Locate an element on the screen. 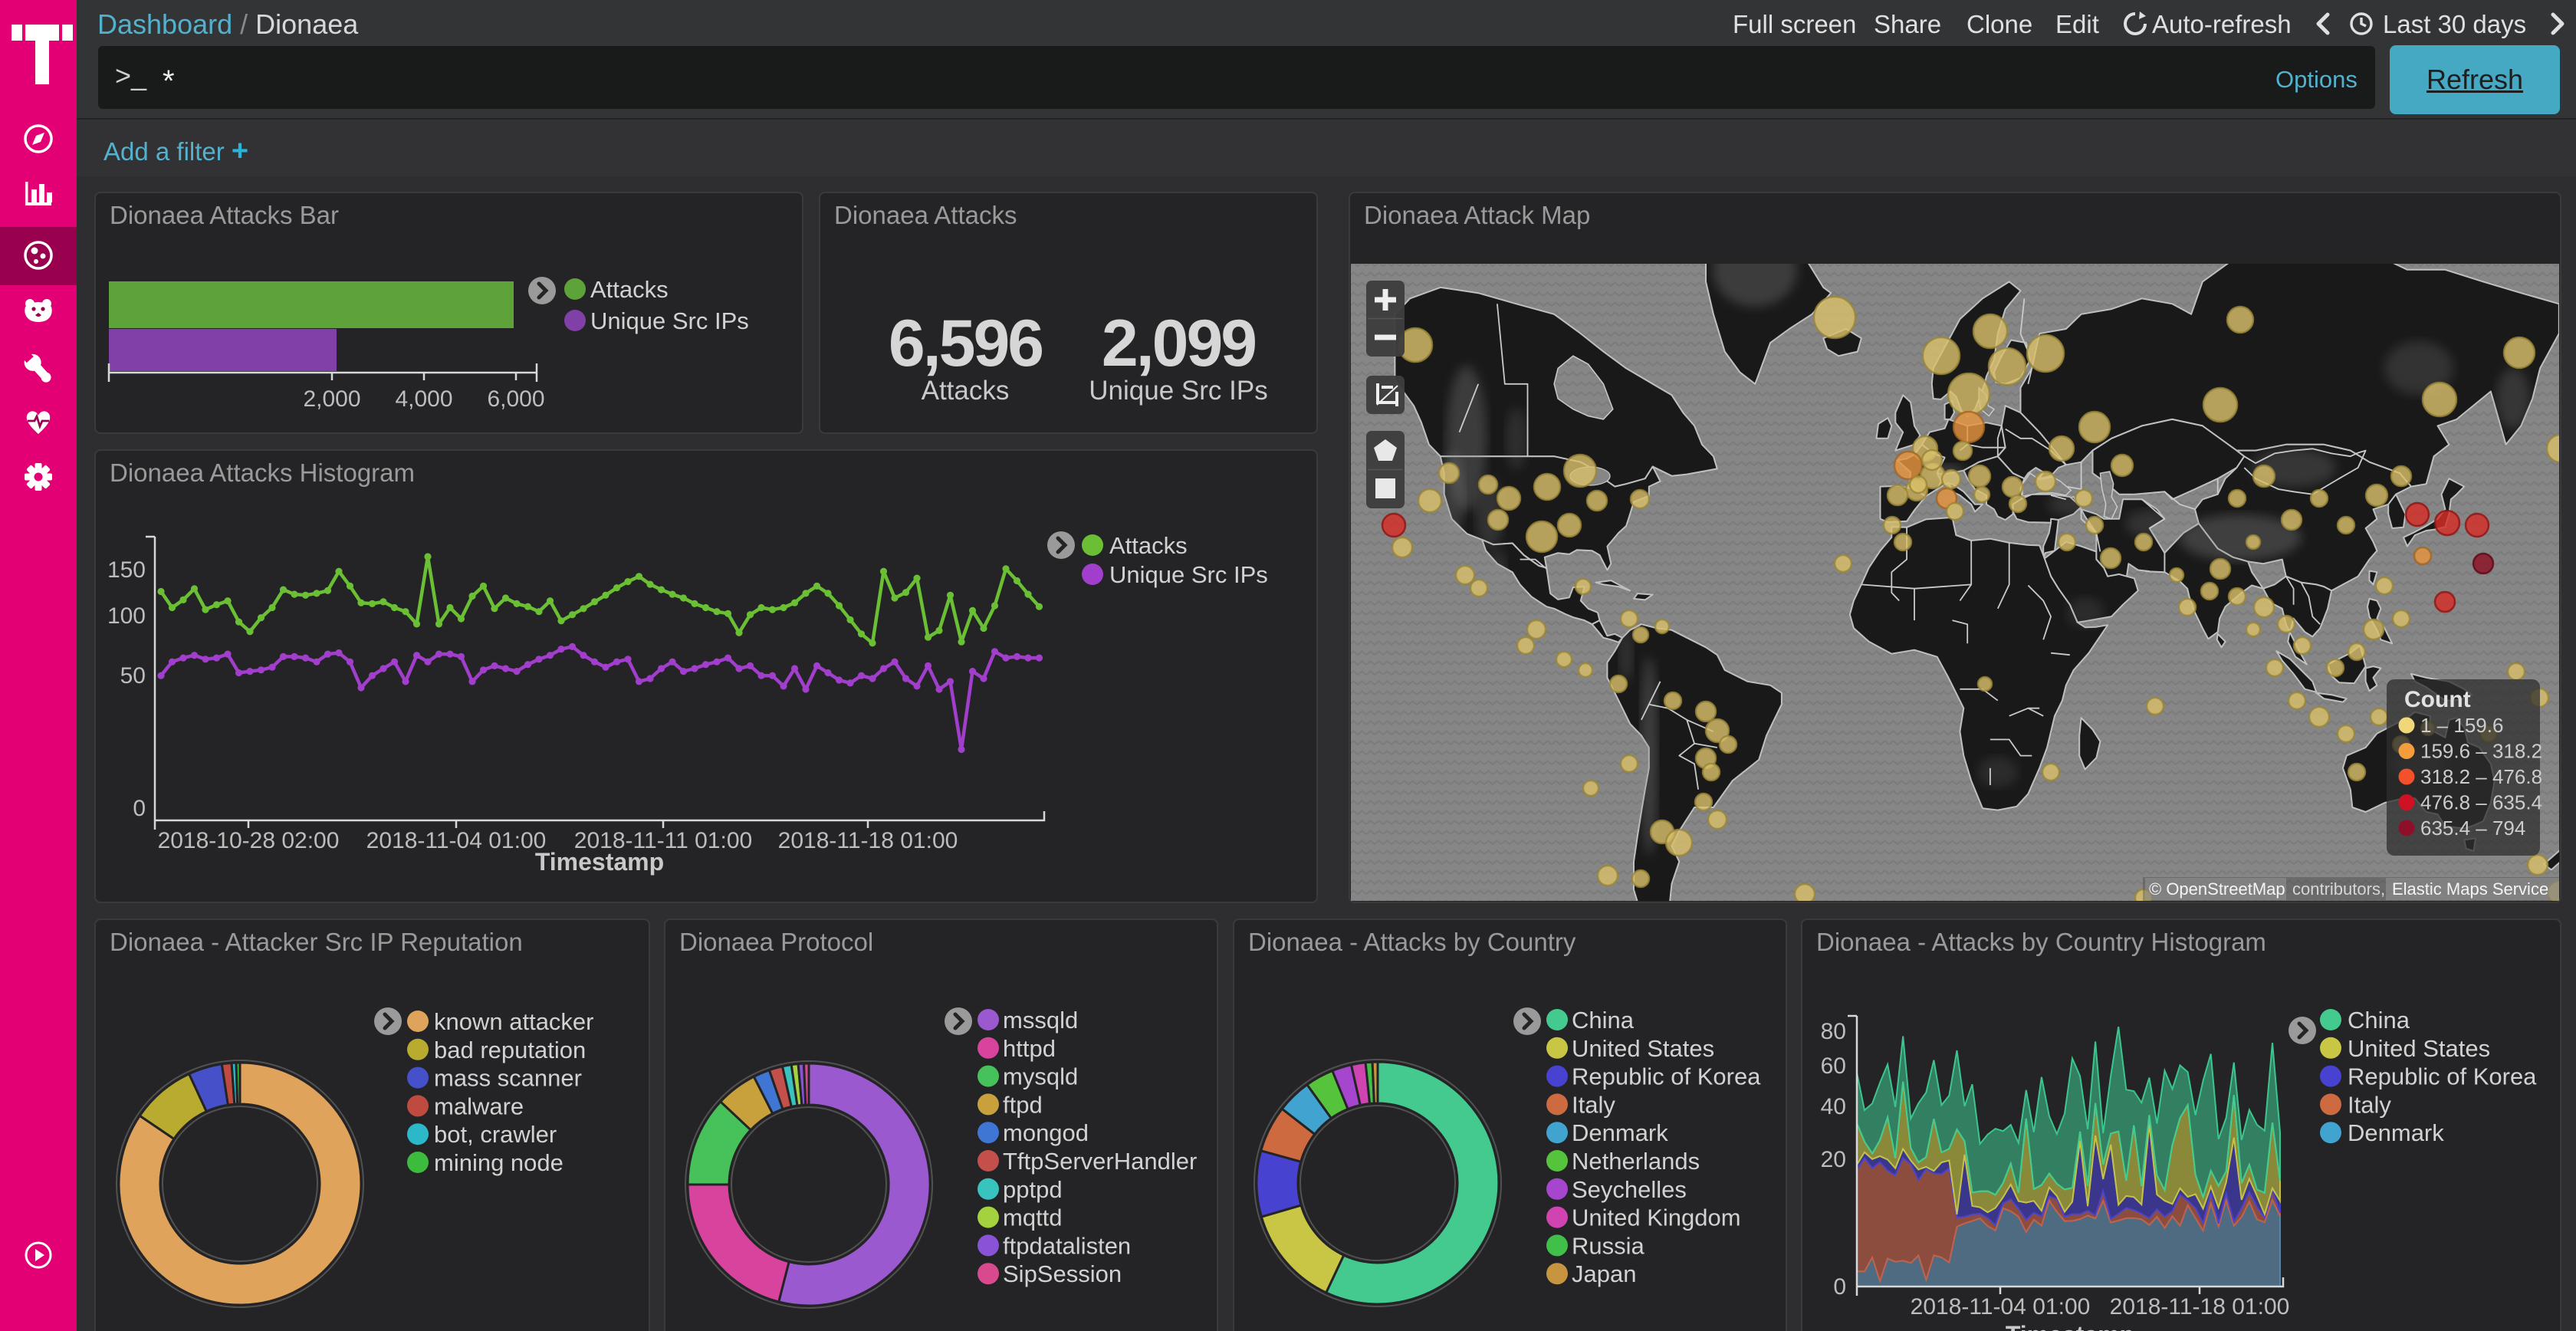 The height and width of the screenshot is (1331, 2576). svg-text: 159.6 – 318.2 is located at coordinates (2481, 751).